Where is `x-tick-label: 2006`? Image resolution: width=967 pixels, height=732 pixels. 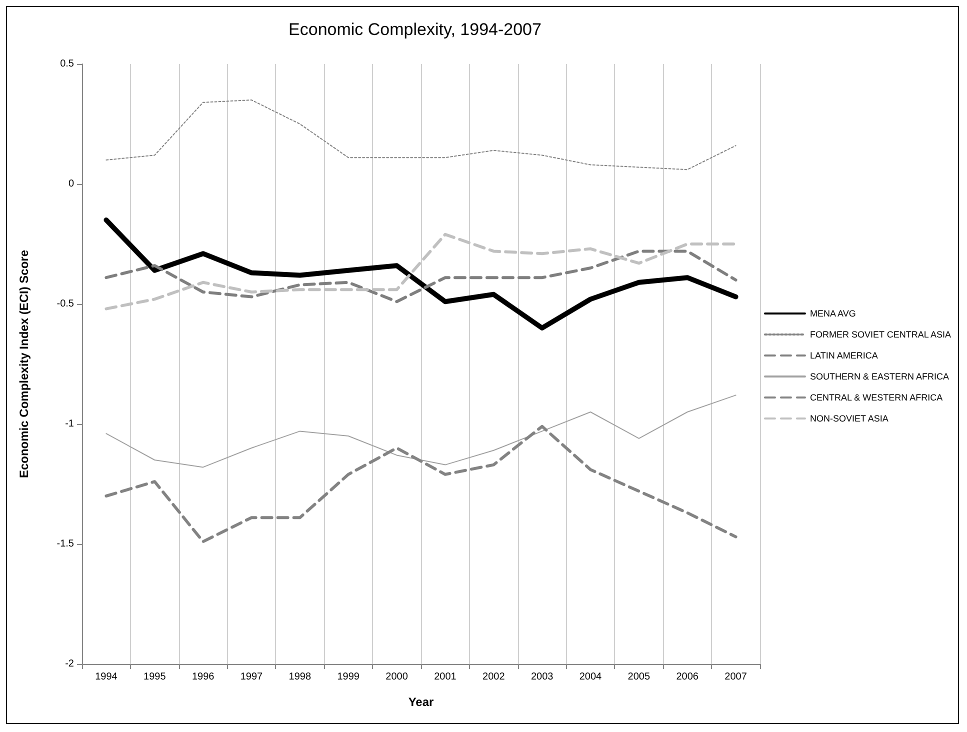
x-tick-label: 2006 is located at coordinates (687, 677).